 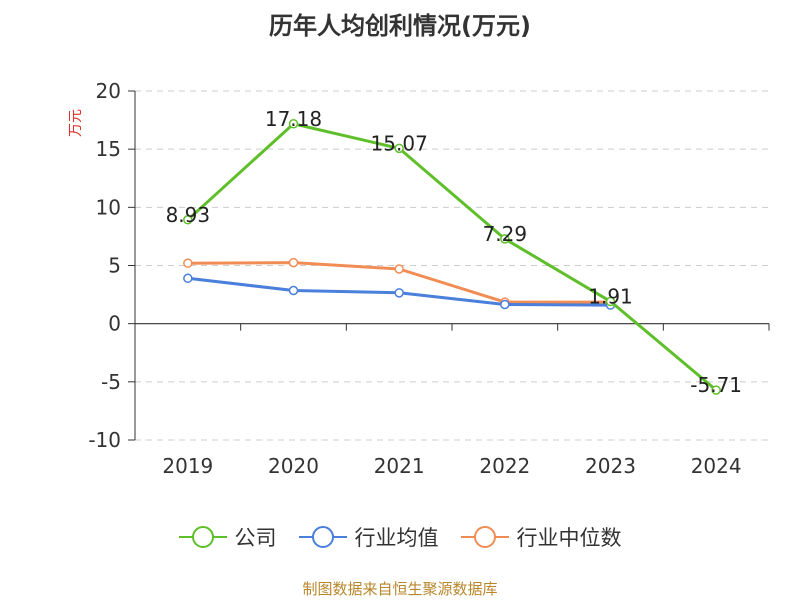 What do you see at coordinates (114, 324) in the screenshot?
I see `y-tick-label: 0` at bounding box center [114, 324].